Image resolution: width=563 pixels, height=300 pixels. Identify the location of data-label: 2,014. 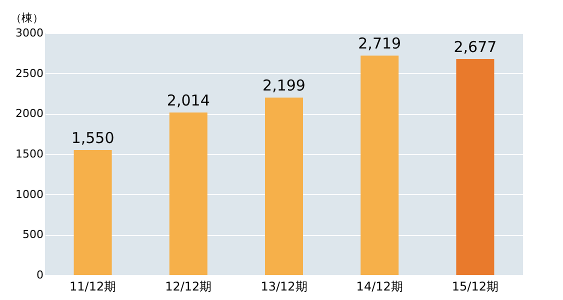
(188, 101).